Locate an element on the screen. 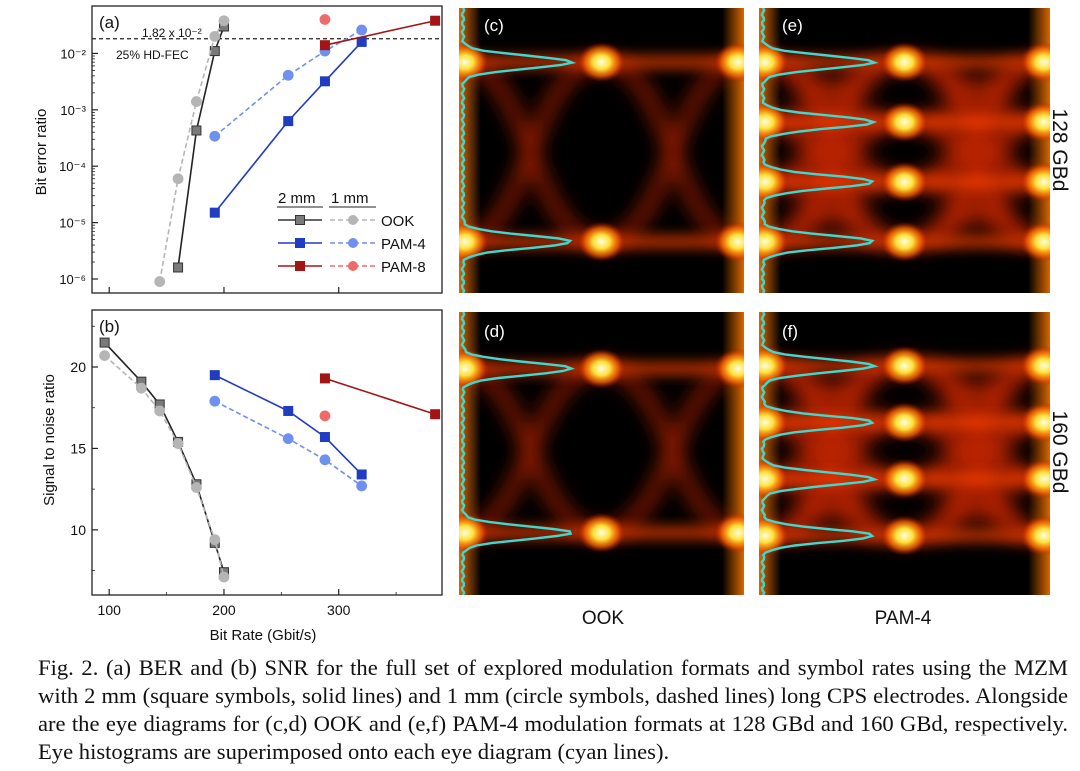 This screenshot has width=1080, height=771. a-ytick-label: 10⁻² is located at coordinates (73, 53).